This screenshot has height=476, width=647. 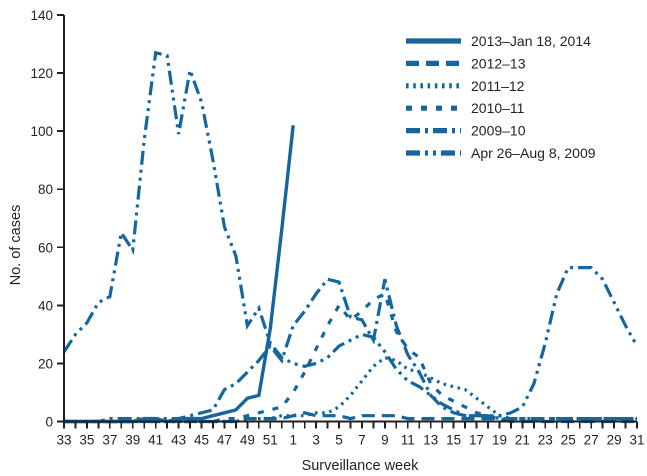 I want to click on x-tick-label-51: 51, so click(x=270, y=440).